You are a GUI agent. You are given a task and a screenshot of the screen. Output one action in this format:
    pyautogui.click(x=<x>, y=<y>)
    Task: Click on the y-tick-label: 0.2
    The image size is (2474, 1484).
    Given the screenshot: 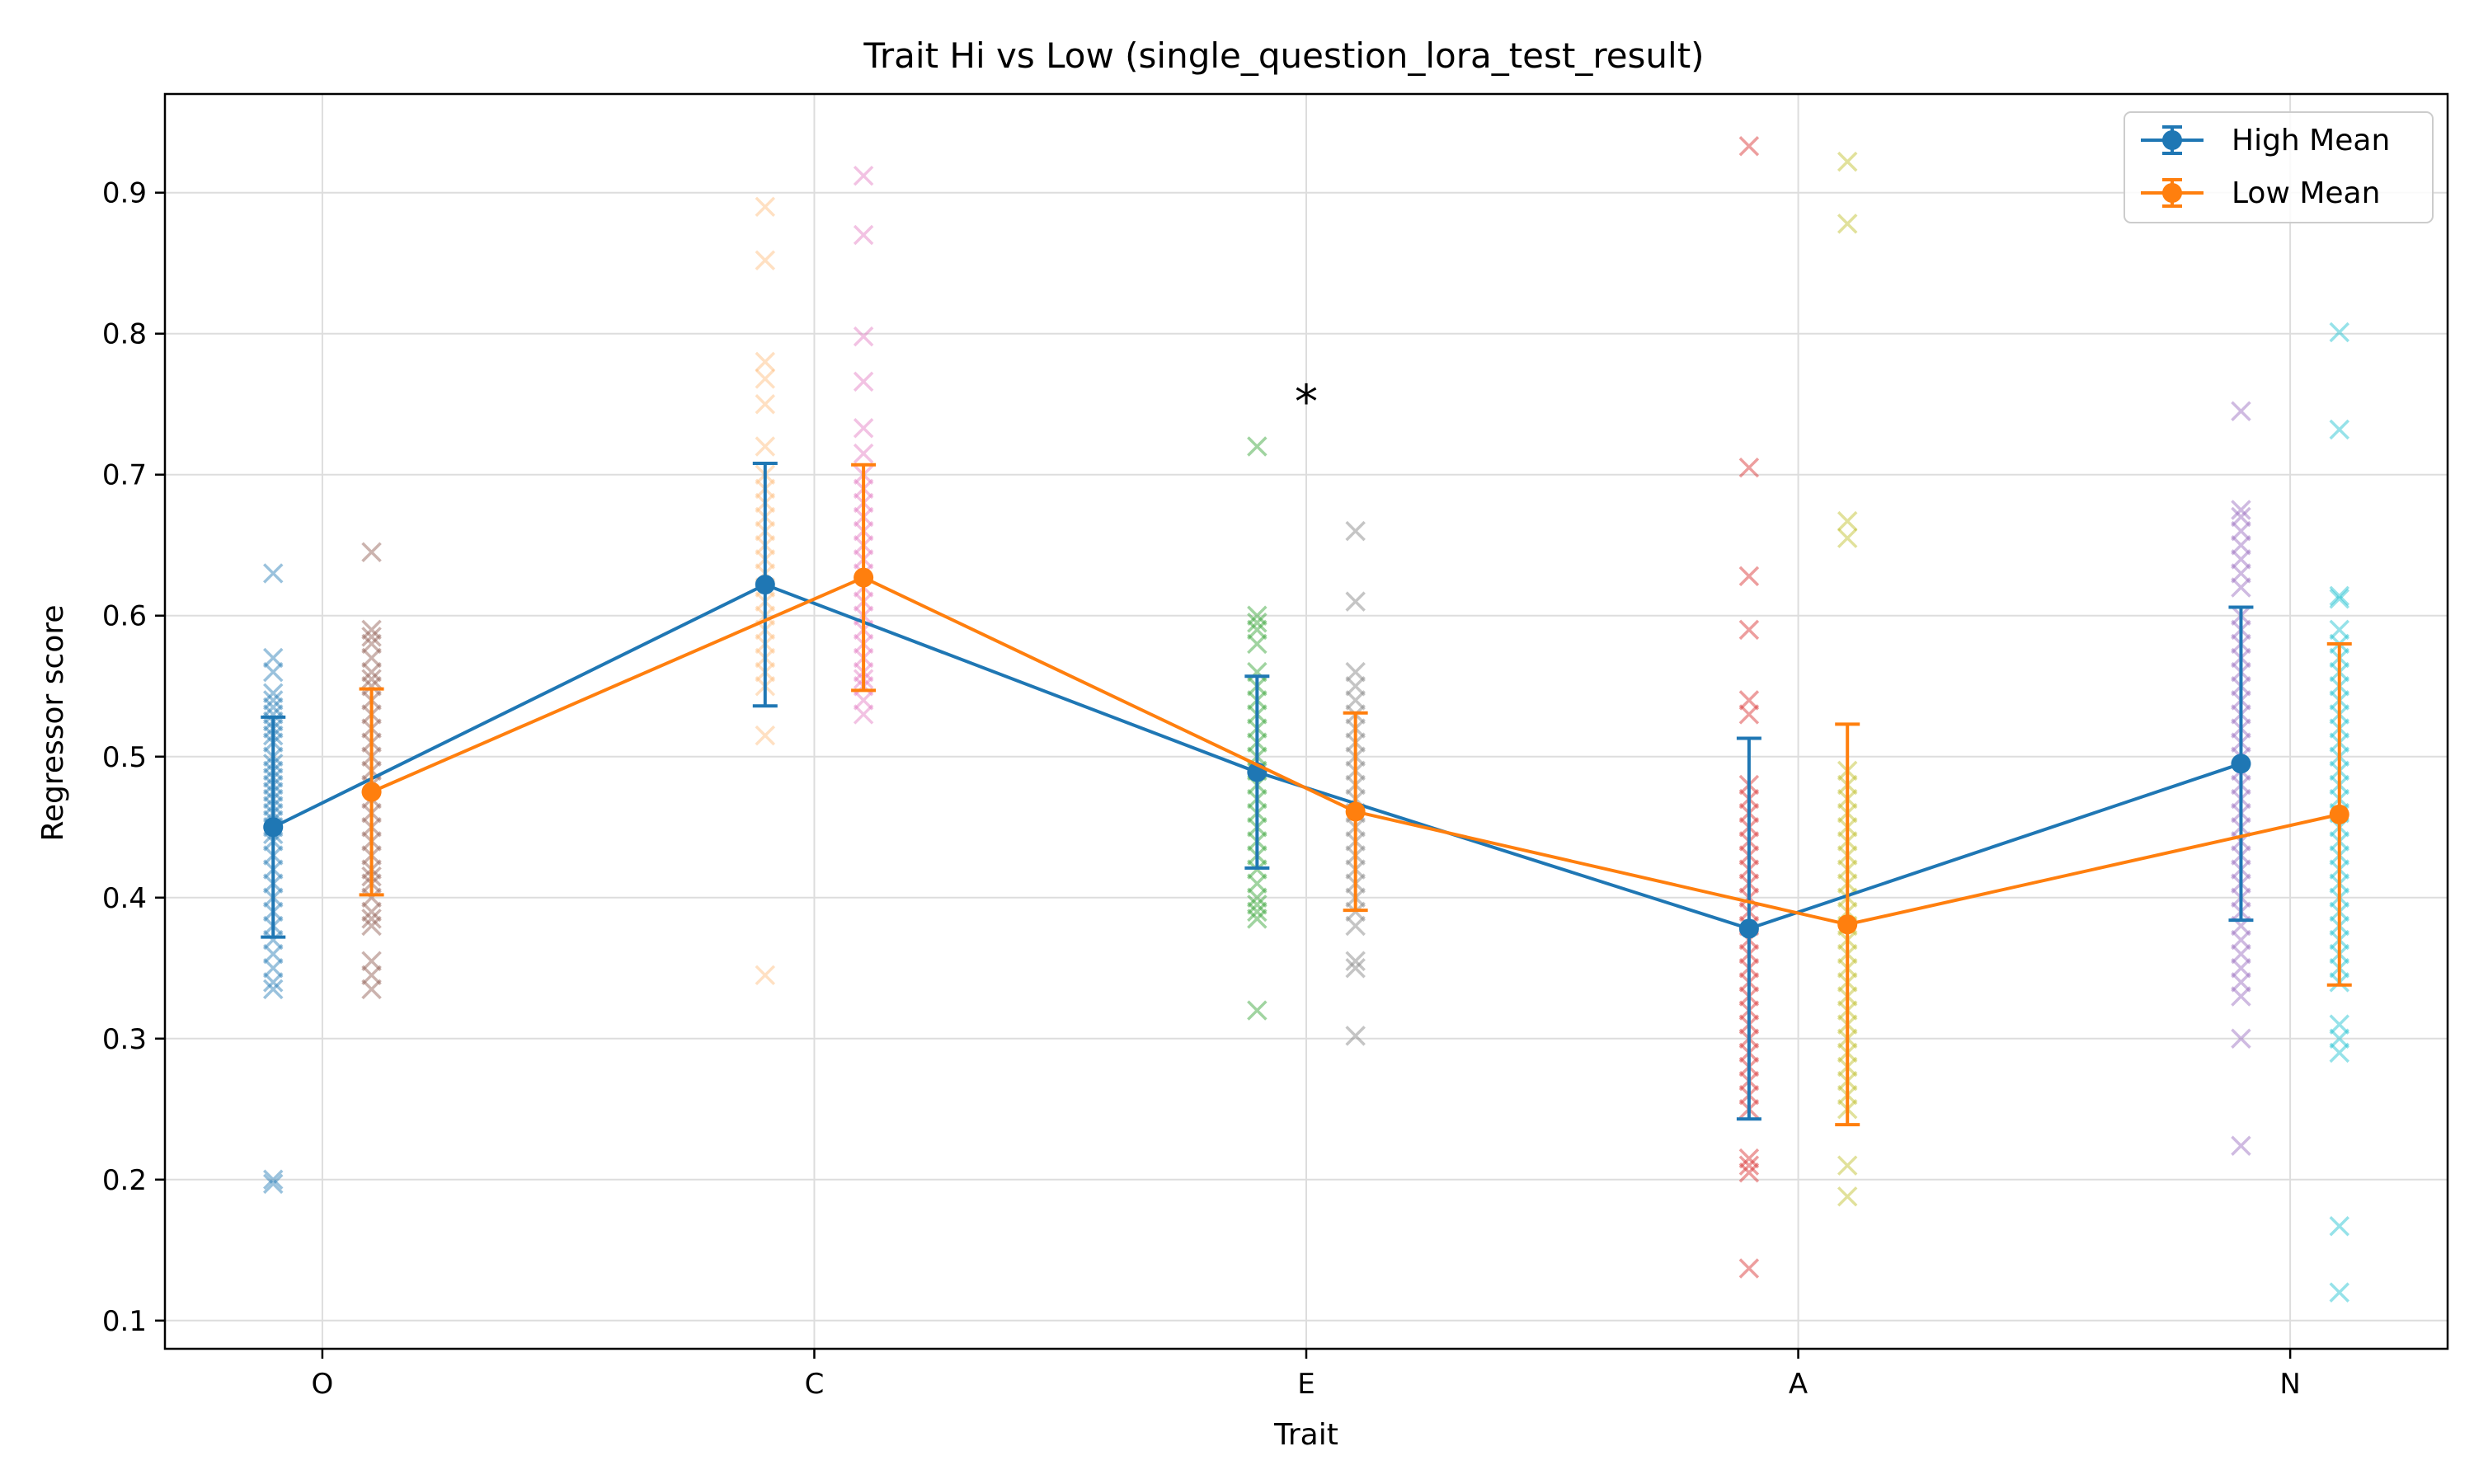 What is the action you would take?
    pyautogui.click(x=124, y=1180)
    